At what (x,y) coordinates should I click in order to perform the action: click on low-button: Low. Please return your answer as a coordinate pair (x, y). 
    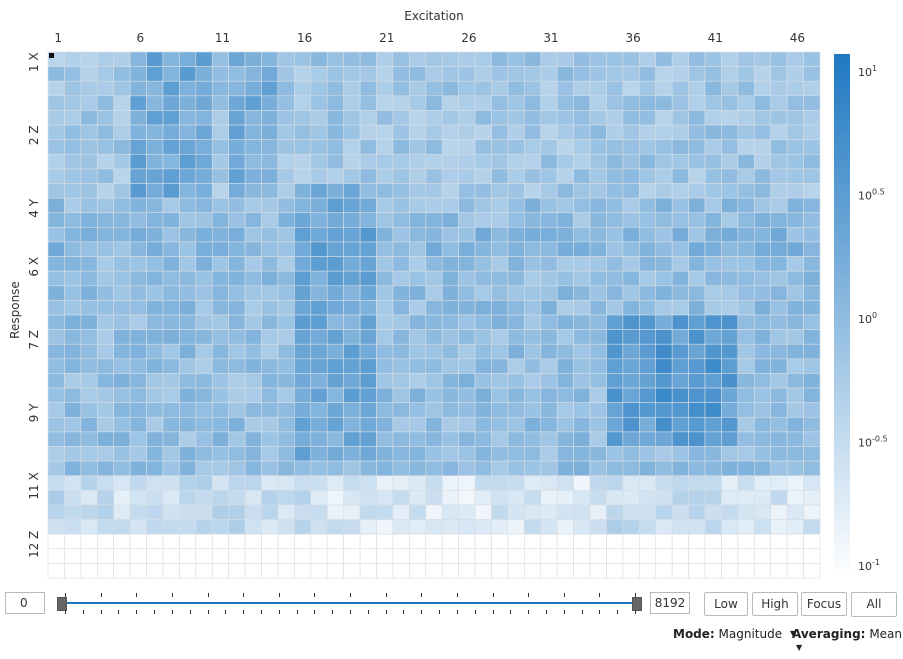
    Looking at the image, I should click on (726, 604).